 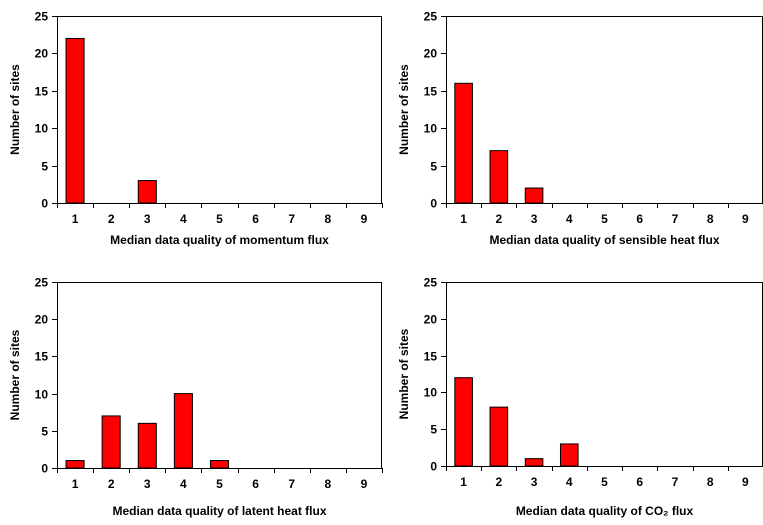 What do you see at coordinates (605, 511) in the screenshot?
I see `x-axis-label: Median data quality of CO₂ flux` at bounding box center [605, 511].